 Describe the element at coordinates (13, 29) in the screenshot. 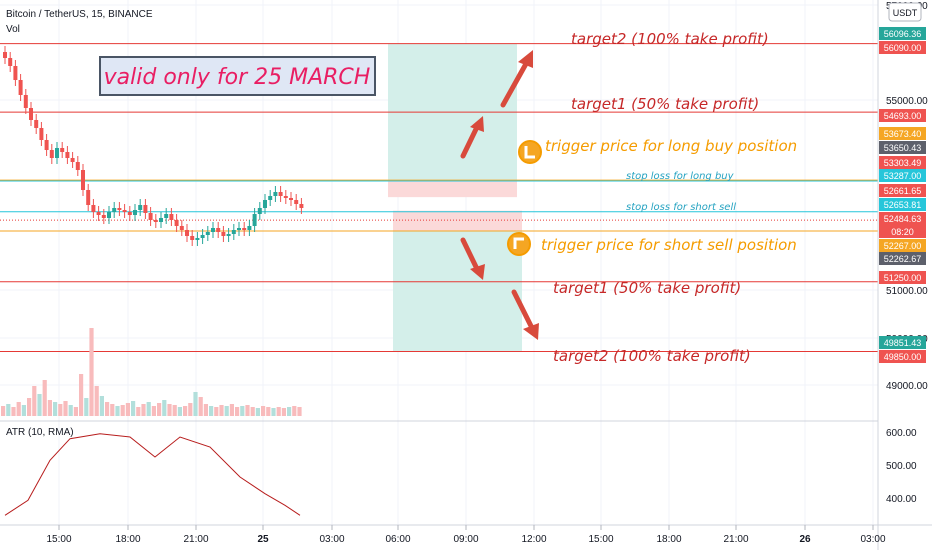

I see `volume-label: Vol` at that location.